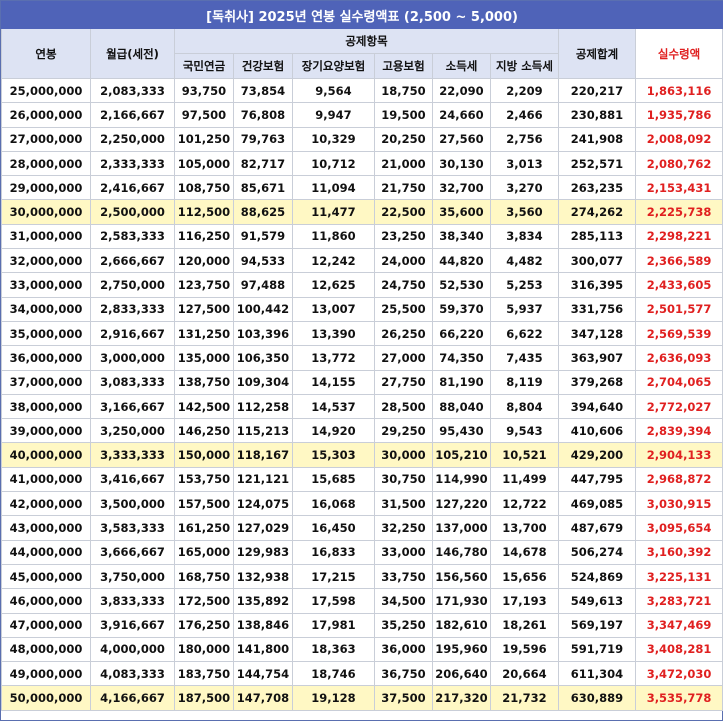  Describe the element at coordinates (204, 333) in the screenshot. I see `cell-pension: 131,250` at that location.